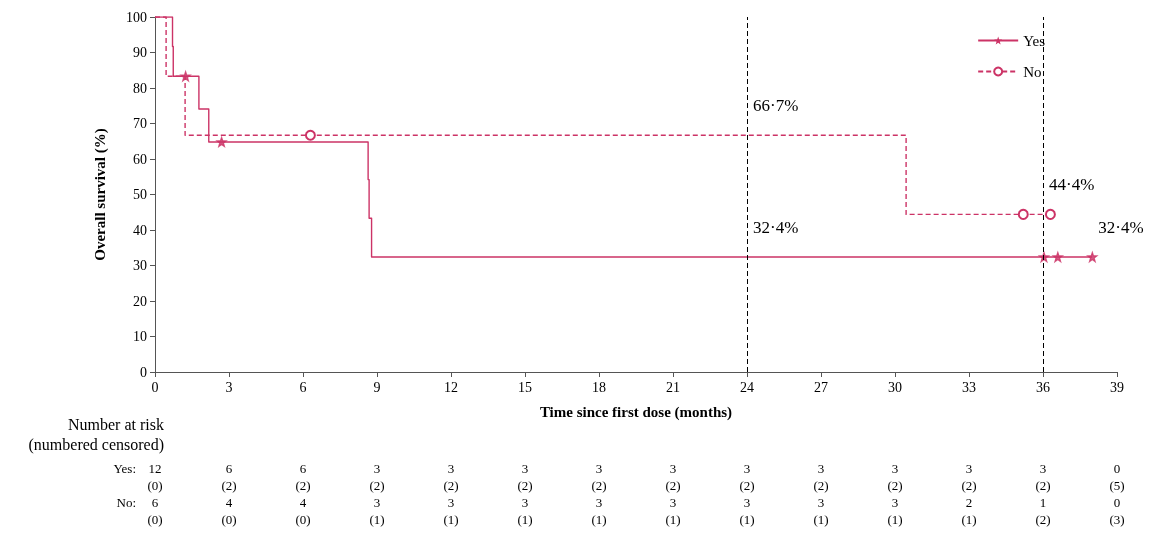 This screenshot has height=542, width=1150. Describe the element at coordinates (969, 387) in the screenshot. I see `x-tick-label: 33` at that location.